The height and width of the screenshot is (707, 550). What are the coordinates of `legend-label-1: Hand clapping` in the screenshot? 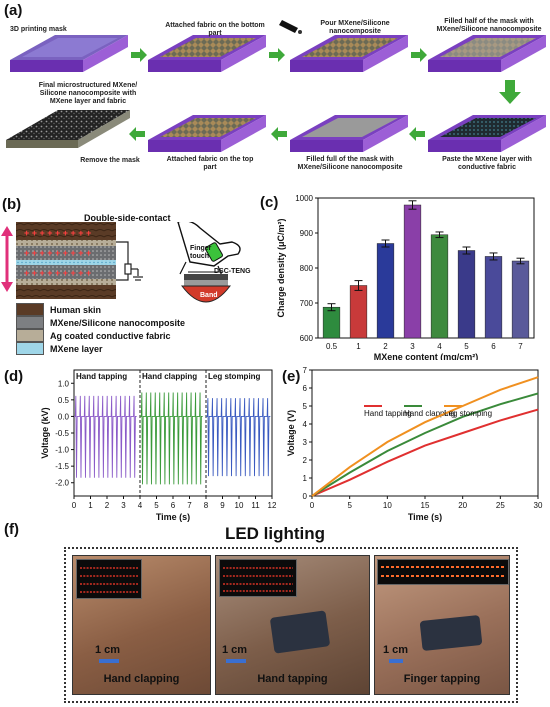 It's located at (429, 413).